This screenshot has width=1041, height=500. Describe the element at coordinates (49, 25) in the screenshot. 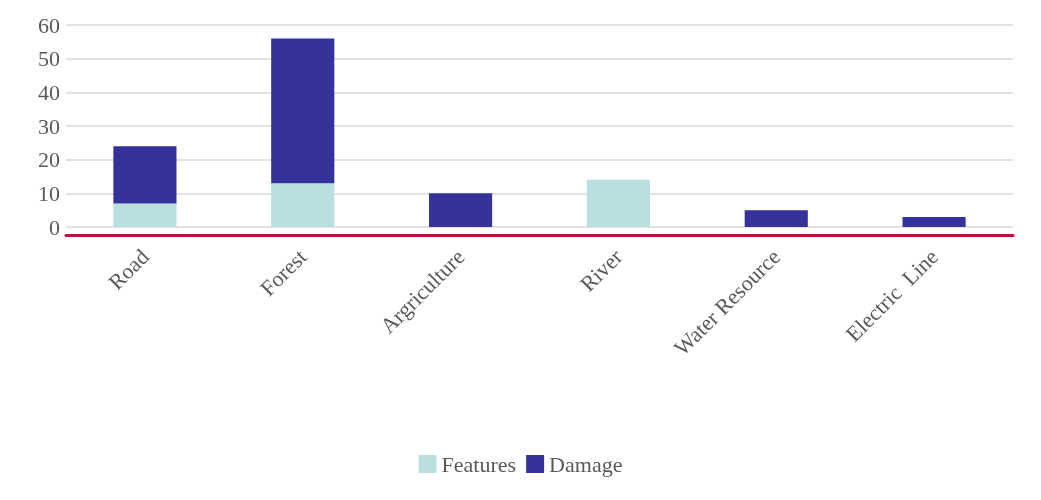

I see `y-tick-label: 60` at that location.